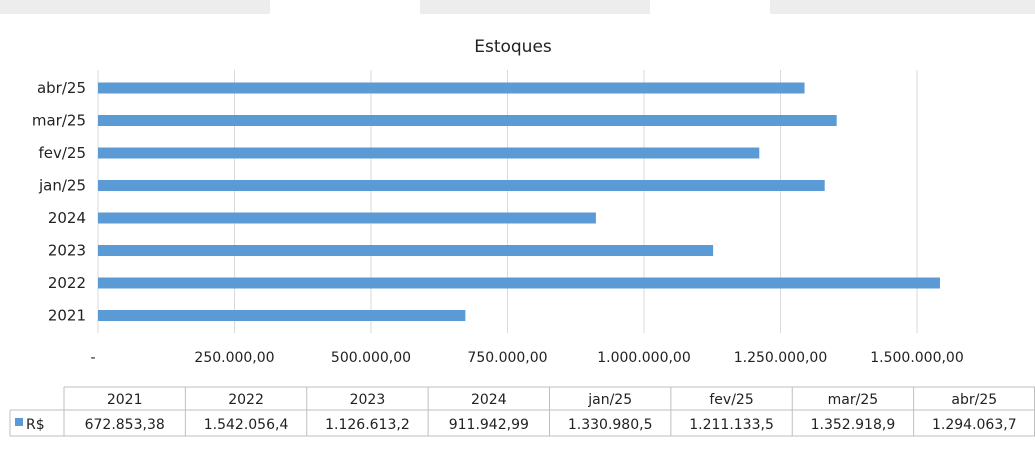 This screenshot has height=465, width=1035. What do you see at coordinates (731, 425) in the screenshot?
I see `table-cell-5: 1.211.133,5` at bounding box center [731, 425].